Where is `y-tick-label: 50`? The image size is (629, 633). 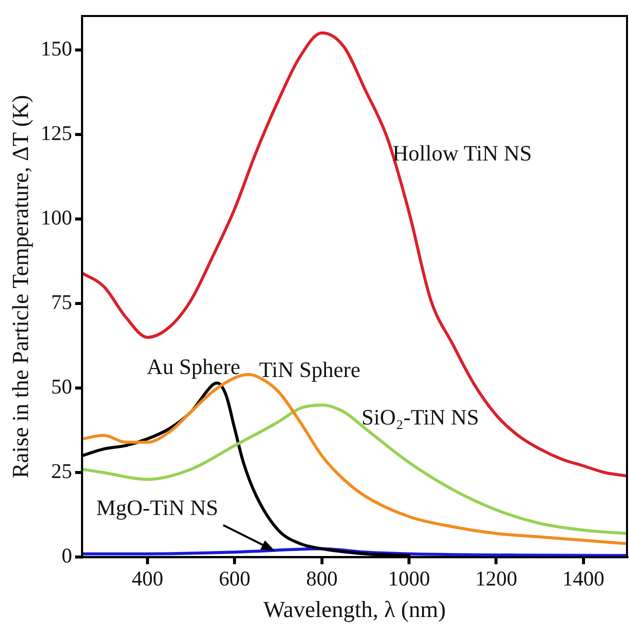
y-tick-label: 50 is located at coordinates (61, 386).